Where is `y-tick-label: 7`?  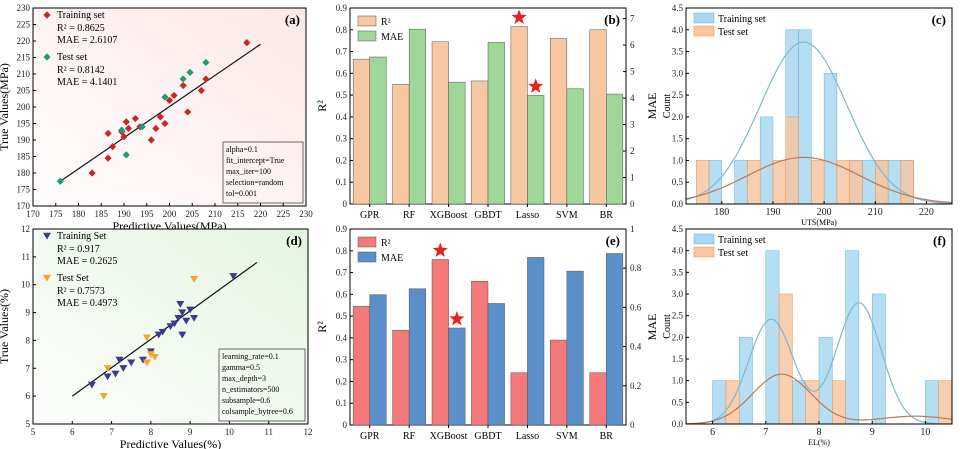
y-tick-label: 7 is located at coordinates (28, 368).